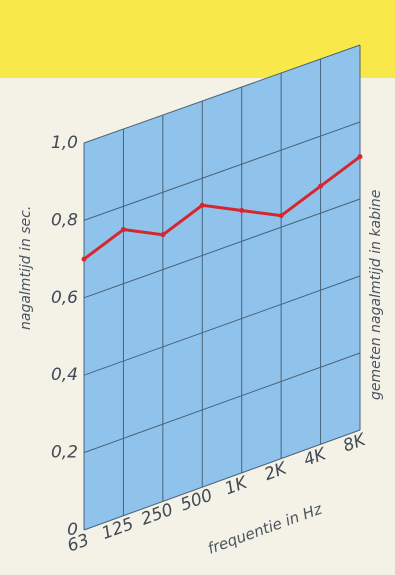  What do you see at coordinates (376, 295) in the screenshot?
I see `right-label: gemeten nagalmtijd in kabine` at bounding box center [376, 295].